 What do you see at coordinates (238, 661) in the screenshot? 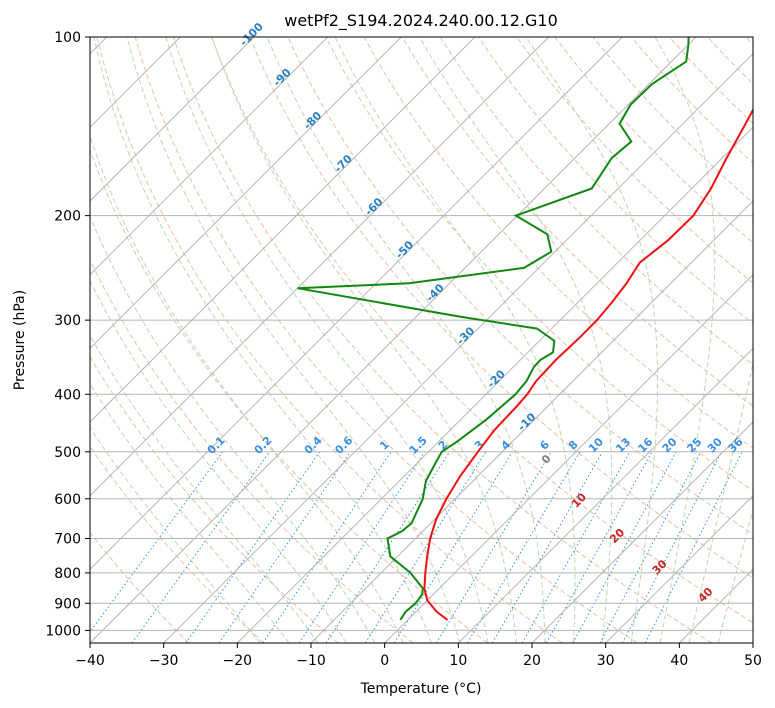
I see `x-tick-label: −20` at bounding box center [238, 661].